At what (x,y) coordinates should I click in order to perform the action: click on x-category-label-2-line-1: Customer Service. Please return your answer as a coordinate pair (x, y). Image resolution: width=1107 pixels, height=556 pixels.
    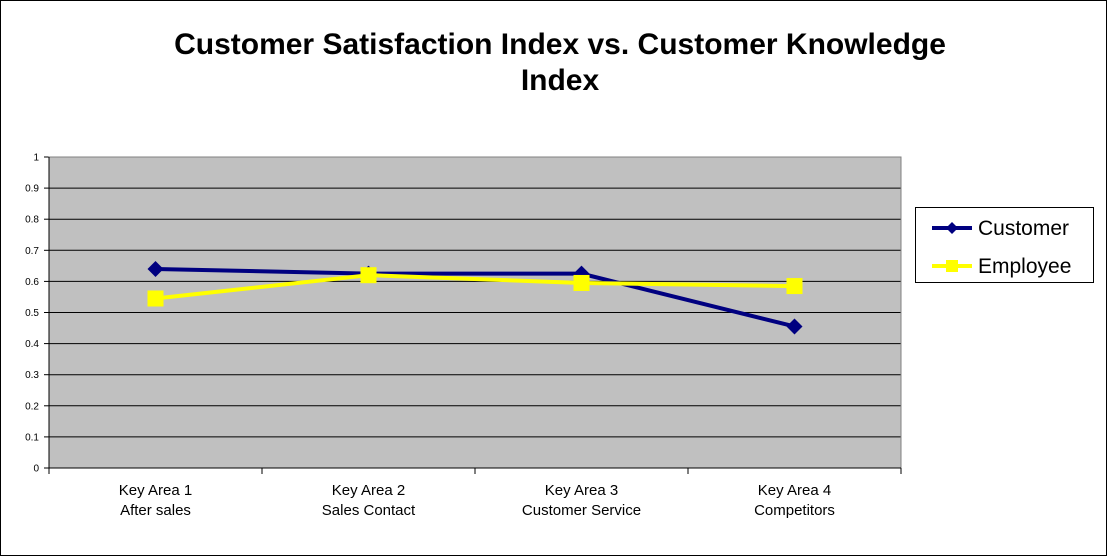
    Looking at the image, I should click on (581, 510).